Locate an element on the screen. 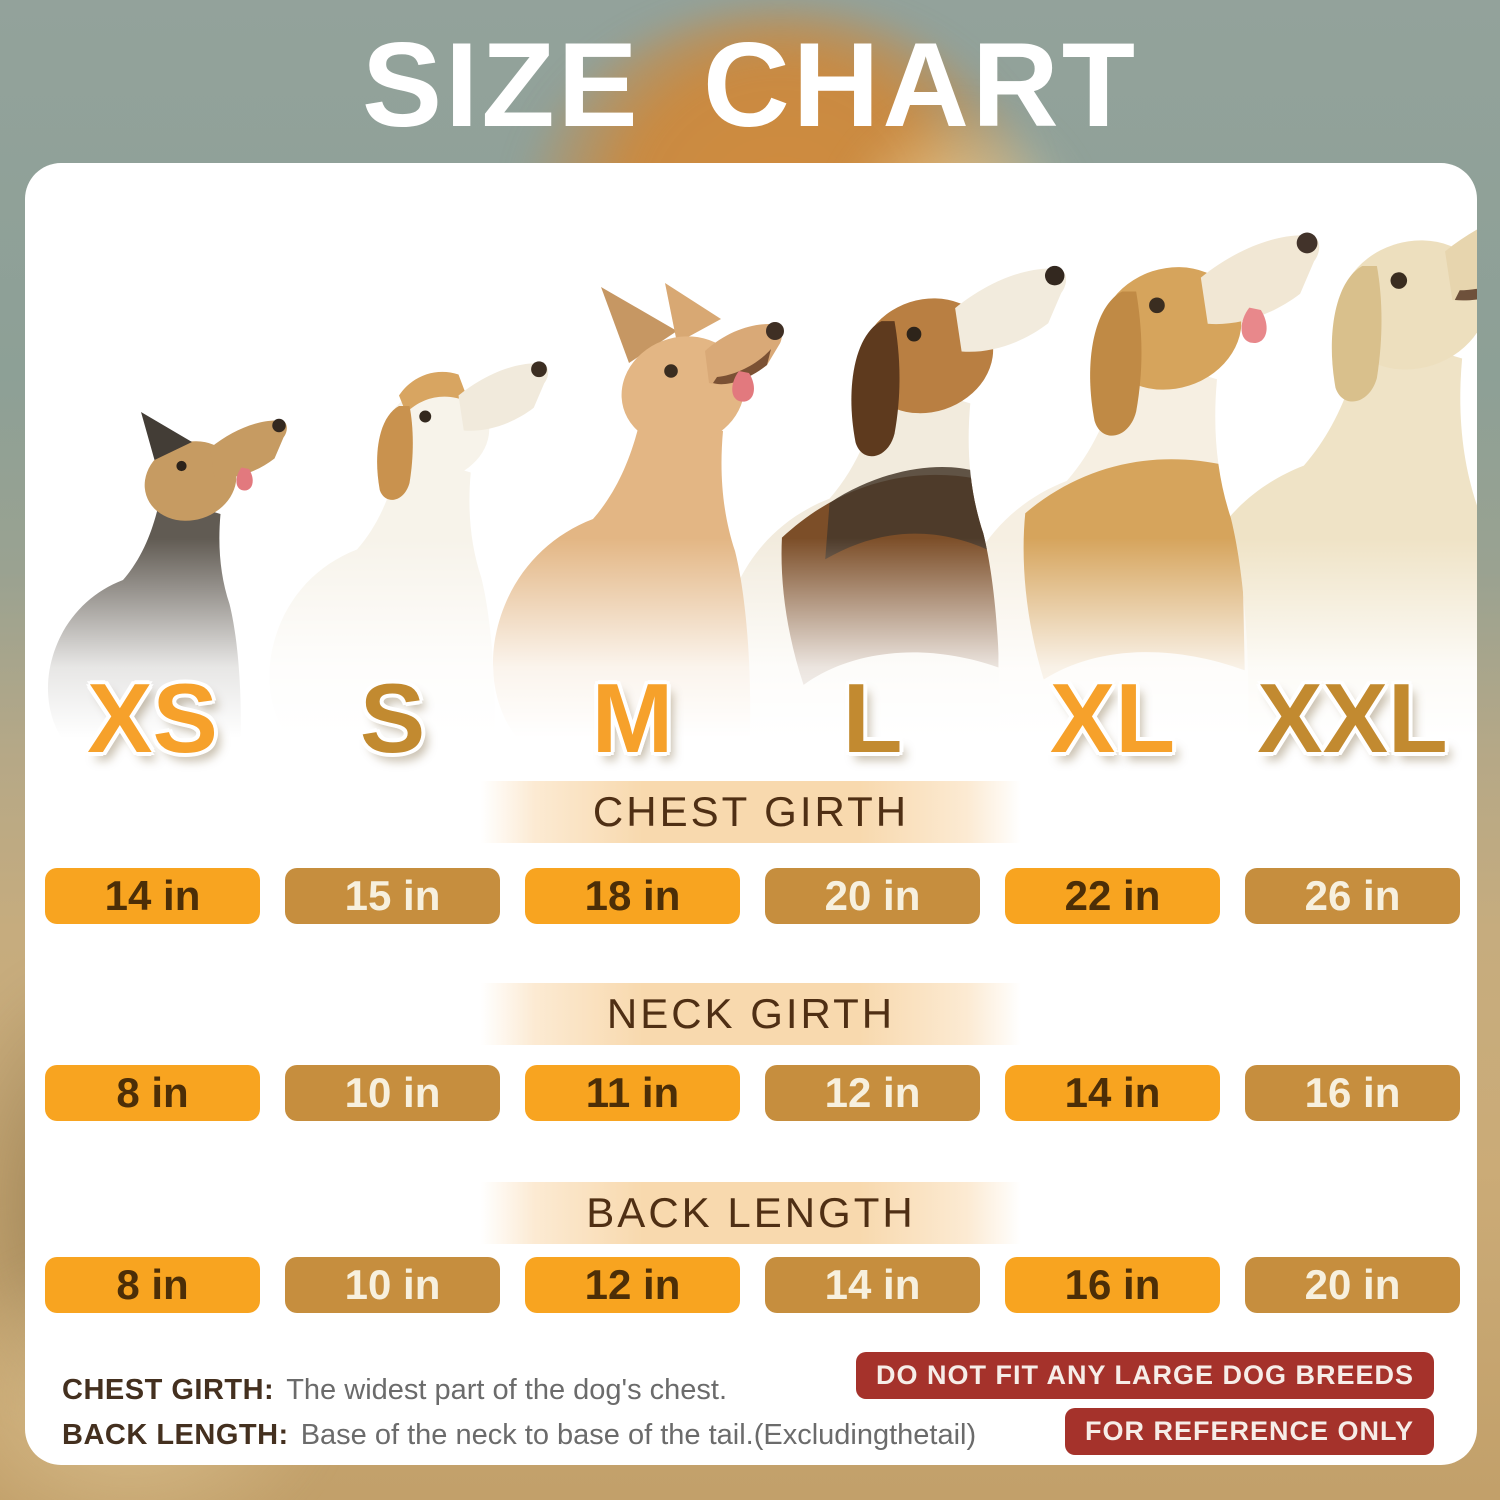  back-length-value-l: 14 in is located at coordinates (872, 1285).